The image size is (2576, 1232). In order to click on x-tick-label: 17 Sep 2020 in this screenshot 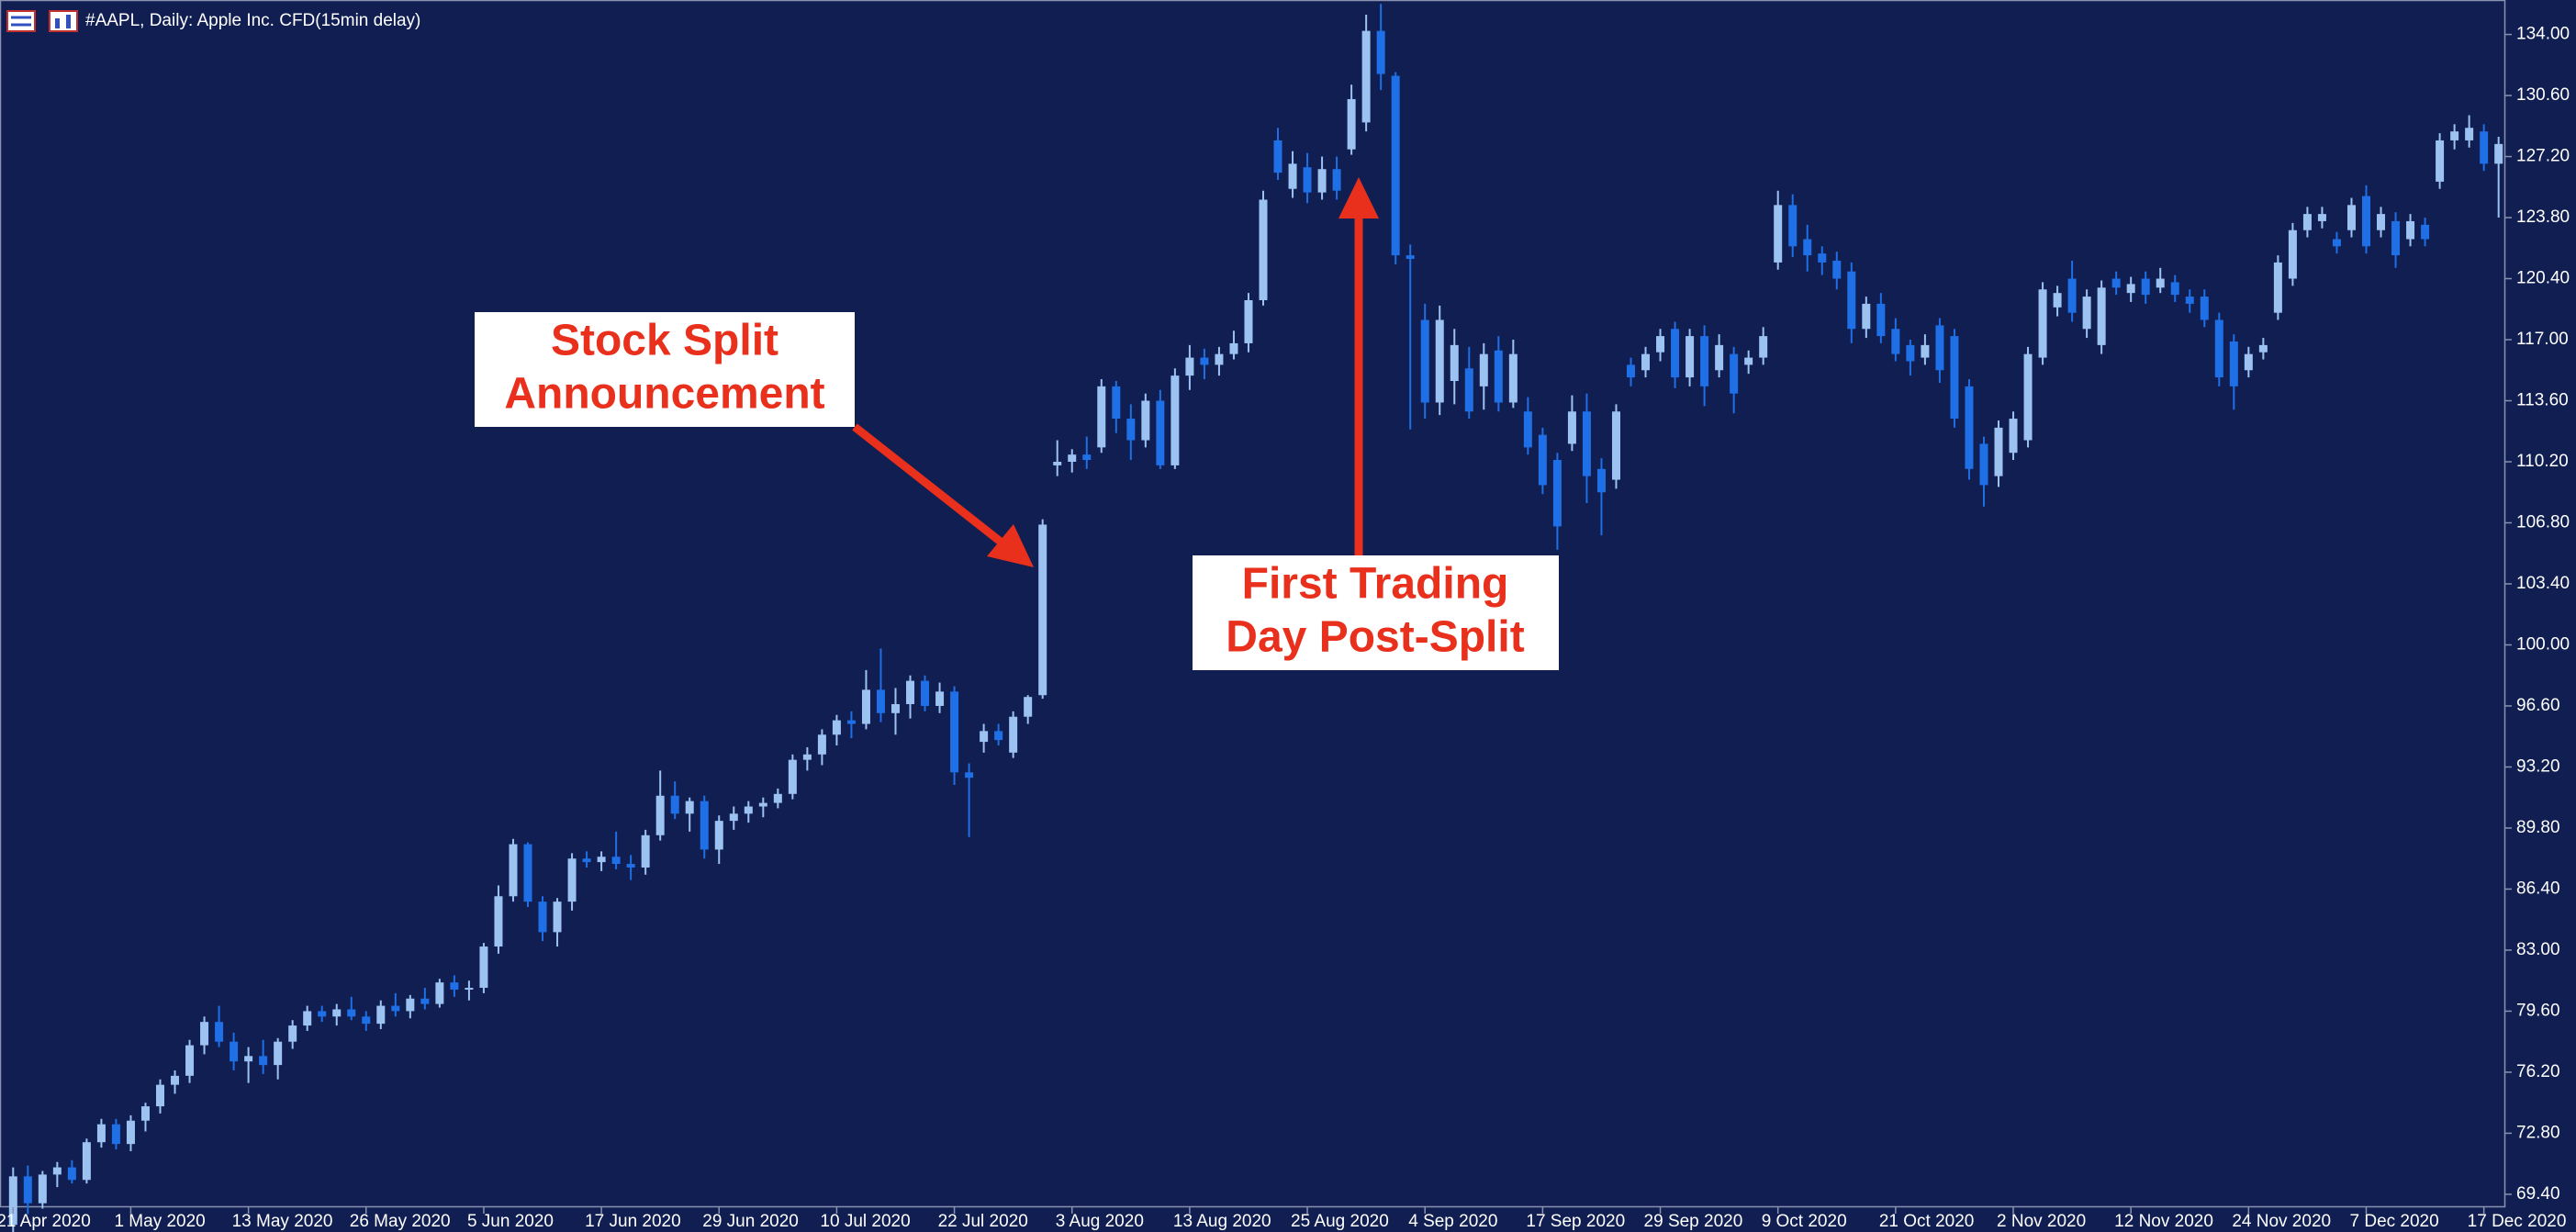, I will do `click(1575, 1221)`.